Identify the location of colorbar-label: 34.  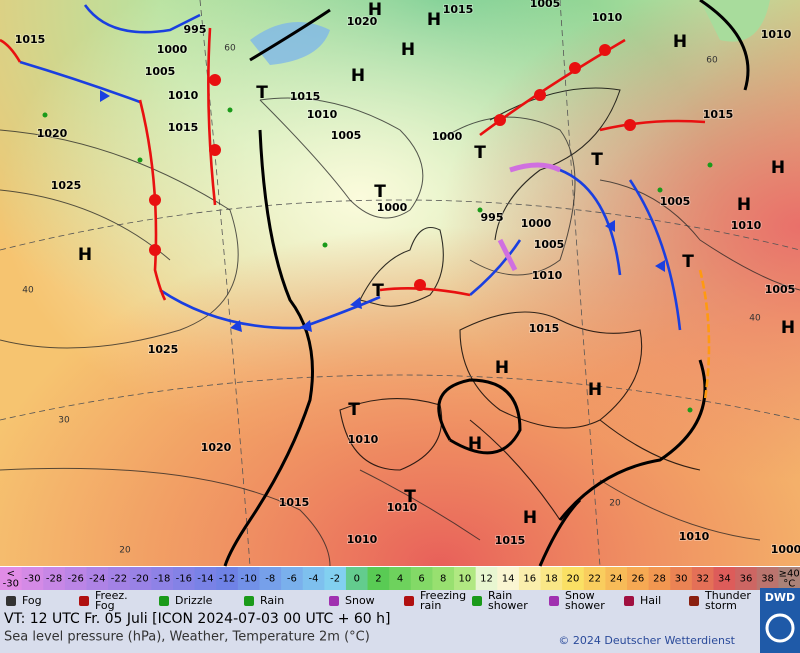
(724, 579).